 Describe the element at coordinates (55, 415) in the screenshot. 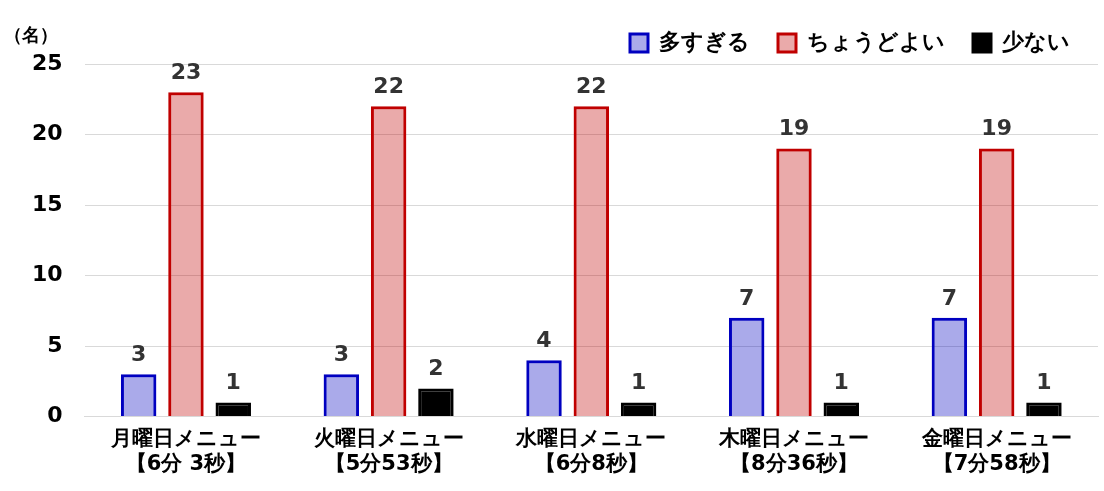

I see `y-tick-label: 0` at that location.